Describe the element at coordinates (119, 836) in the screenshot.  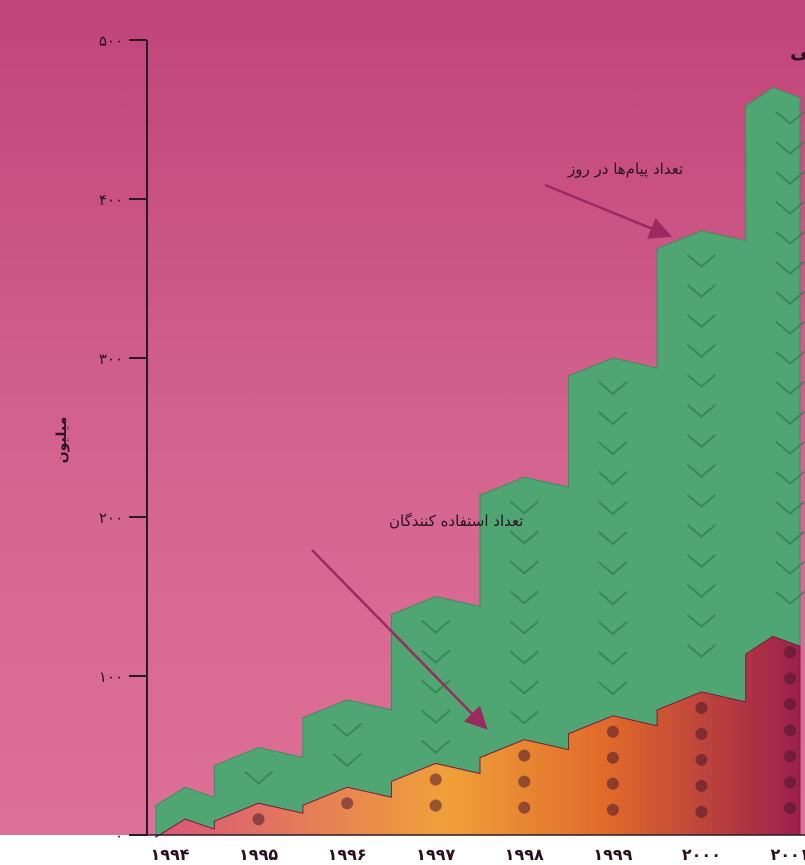
I see `y-tick-label: ۰` at that location.